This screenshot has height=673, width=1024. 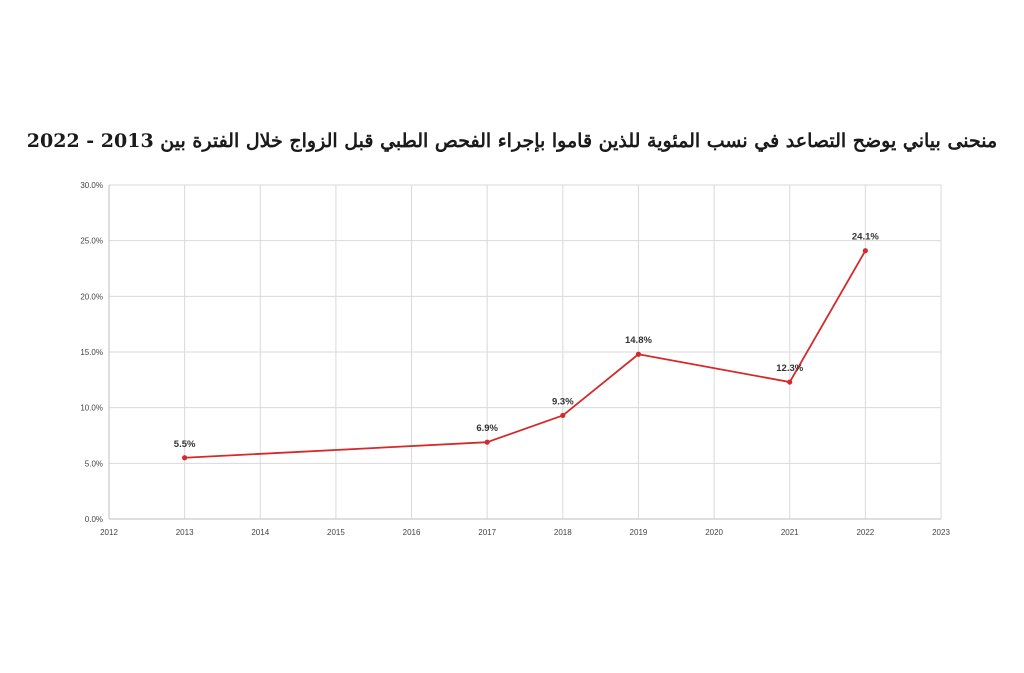 I want to click on y-tick-label: 15.0%, so click(x=91, y=352).